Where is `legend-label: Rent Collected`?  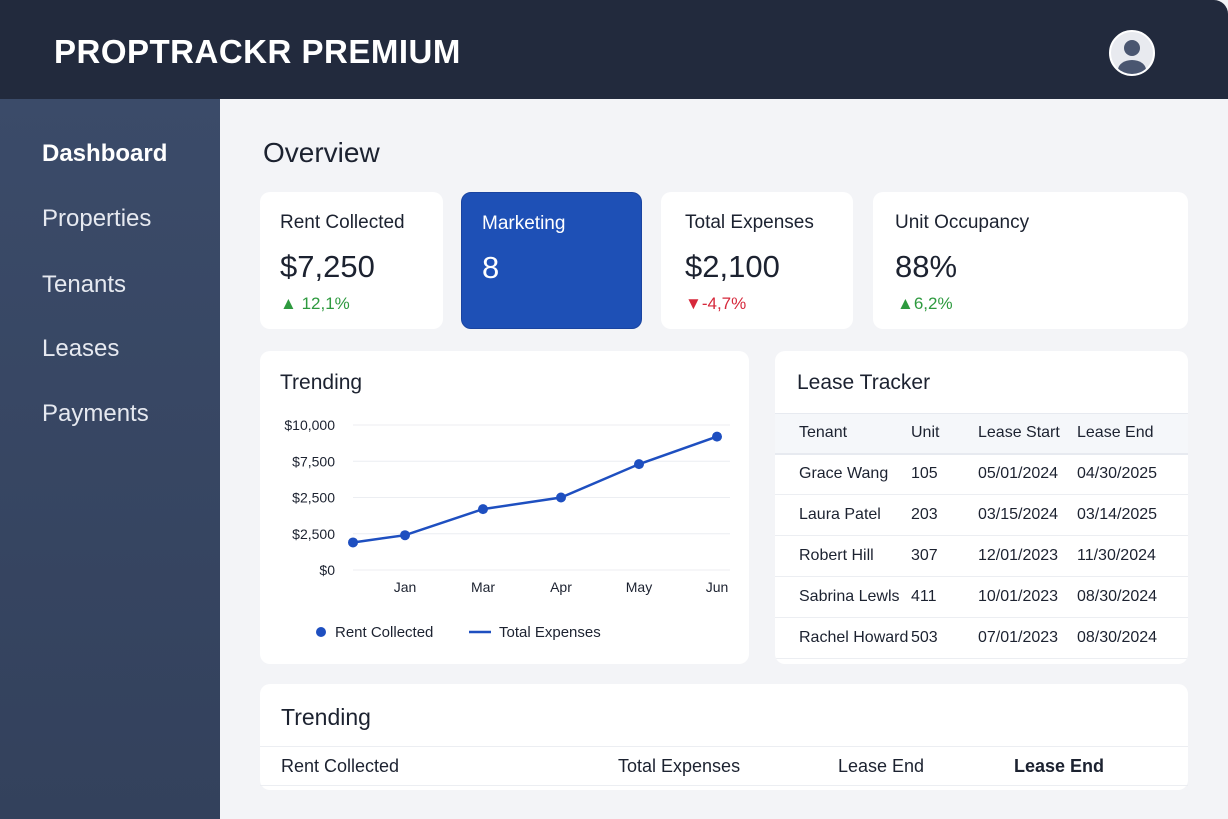
legend-label: Rent Collected is located at coordinates (384, 632).